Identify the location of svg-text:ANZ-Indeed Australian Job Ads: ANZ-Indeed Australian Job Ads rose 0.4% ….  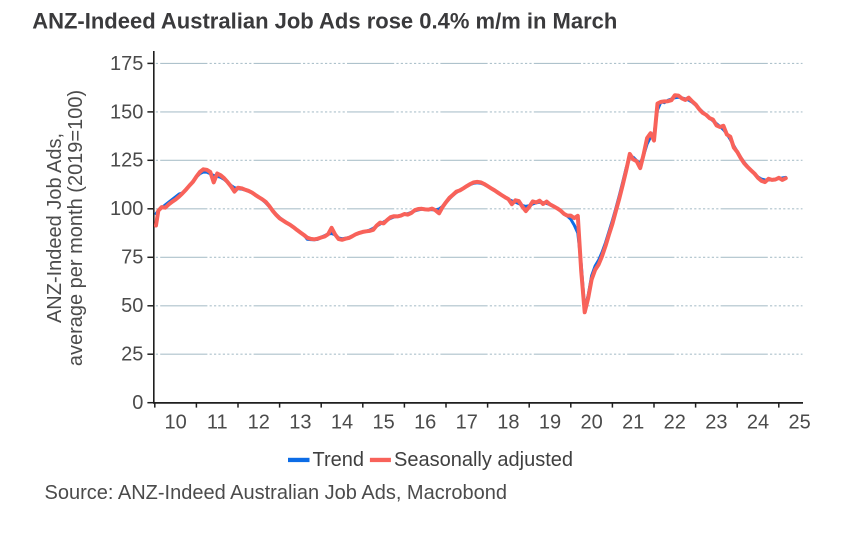
(324, 20).